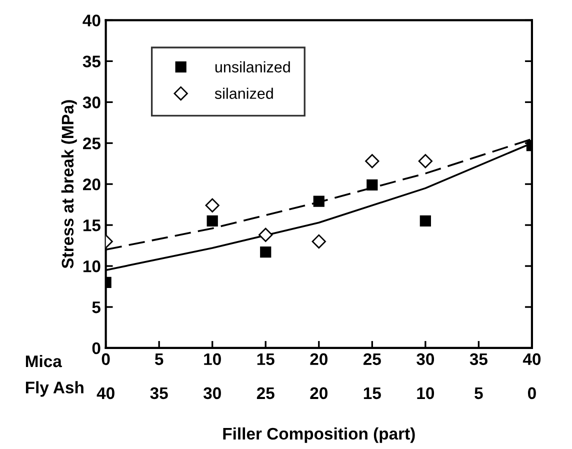 This screenshot has height=449, width=572. Describe the element at coordinates (425, 393) in the screenshot. I see `x2-tick-label: 10` at that location.